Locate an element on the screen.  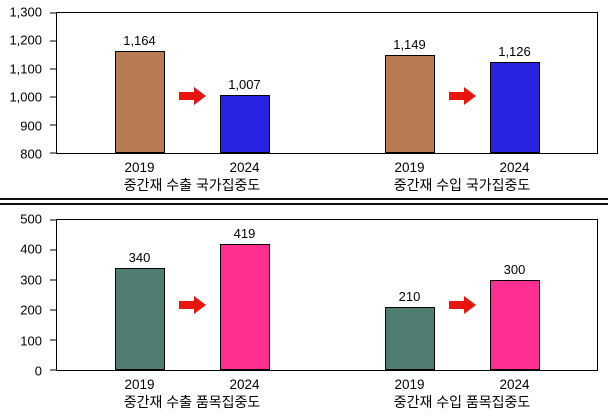
group-axis-label: 중간재 수출 품목집중도 is located at coordinates (192, 402).